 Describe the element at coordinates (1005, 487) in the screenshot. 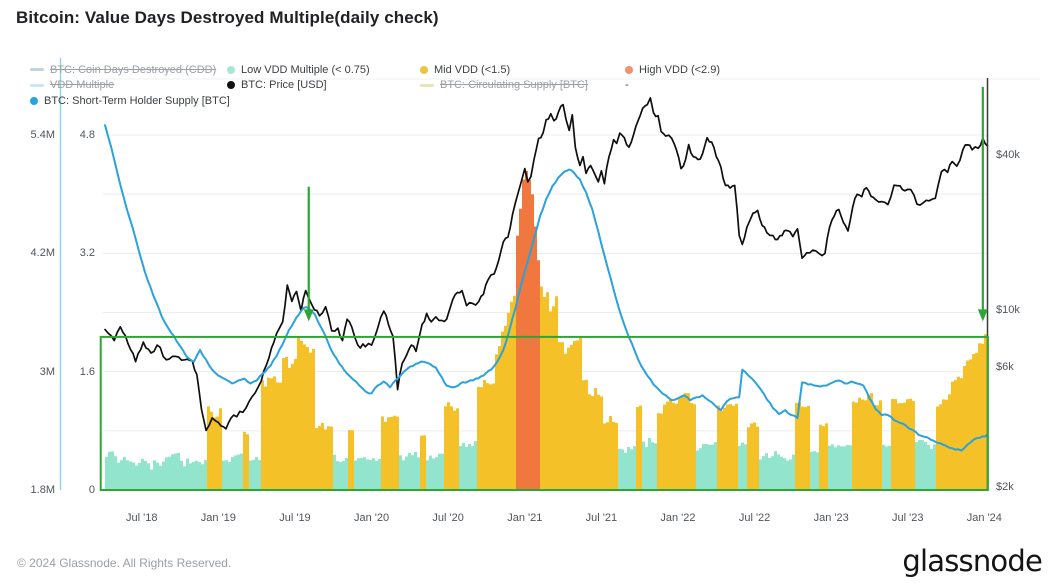

I see `y-tick-price-2k: $2k` at that location.